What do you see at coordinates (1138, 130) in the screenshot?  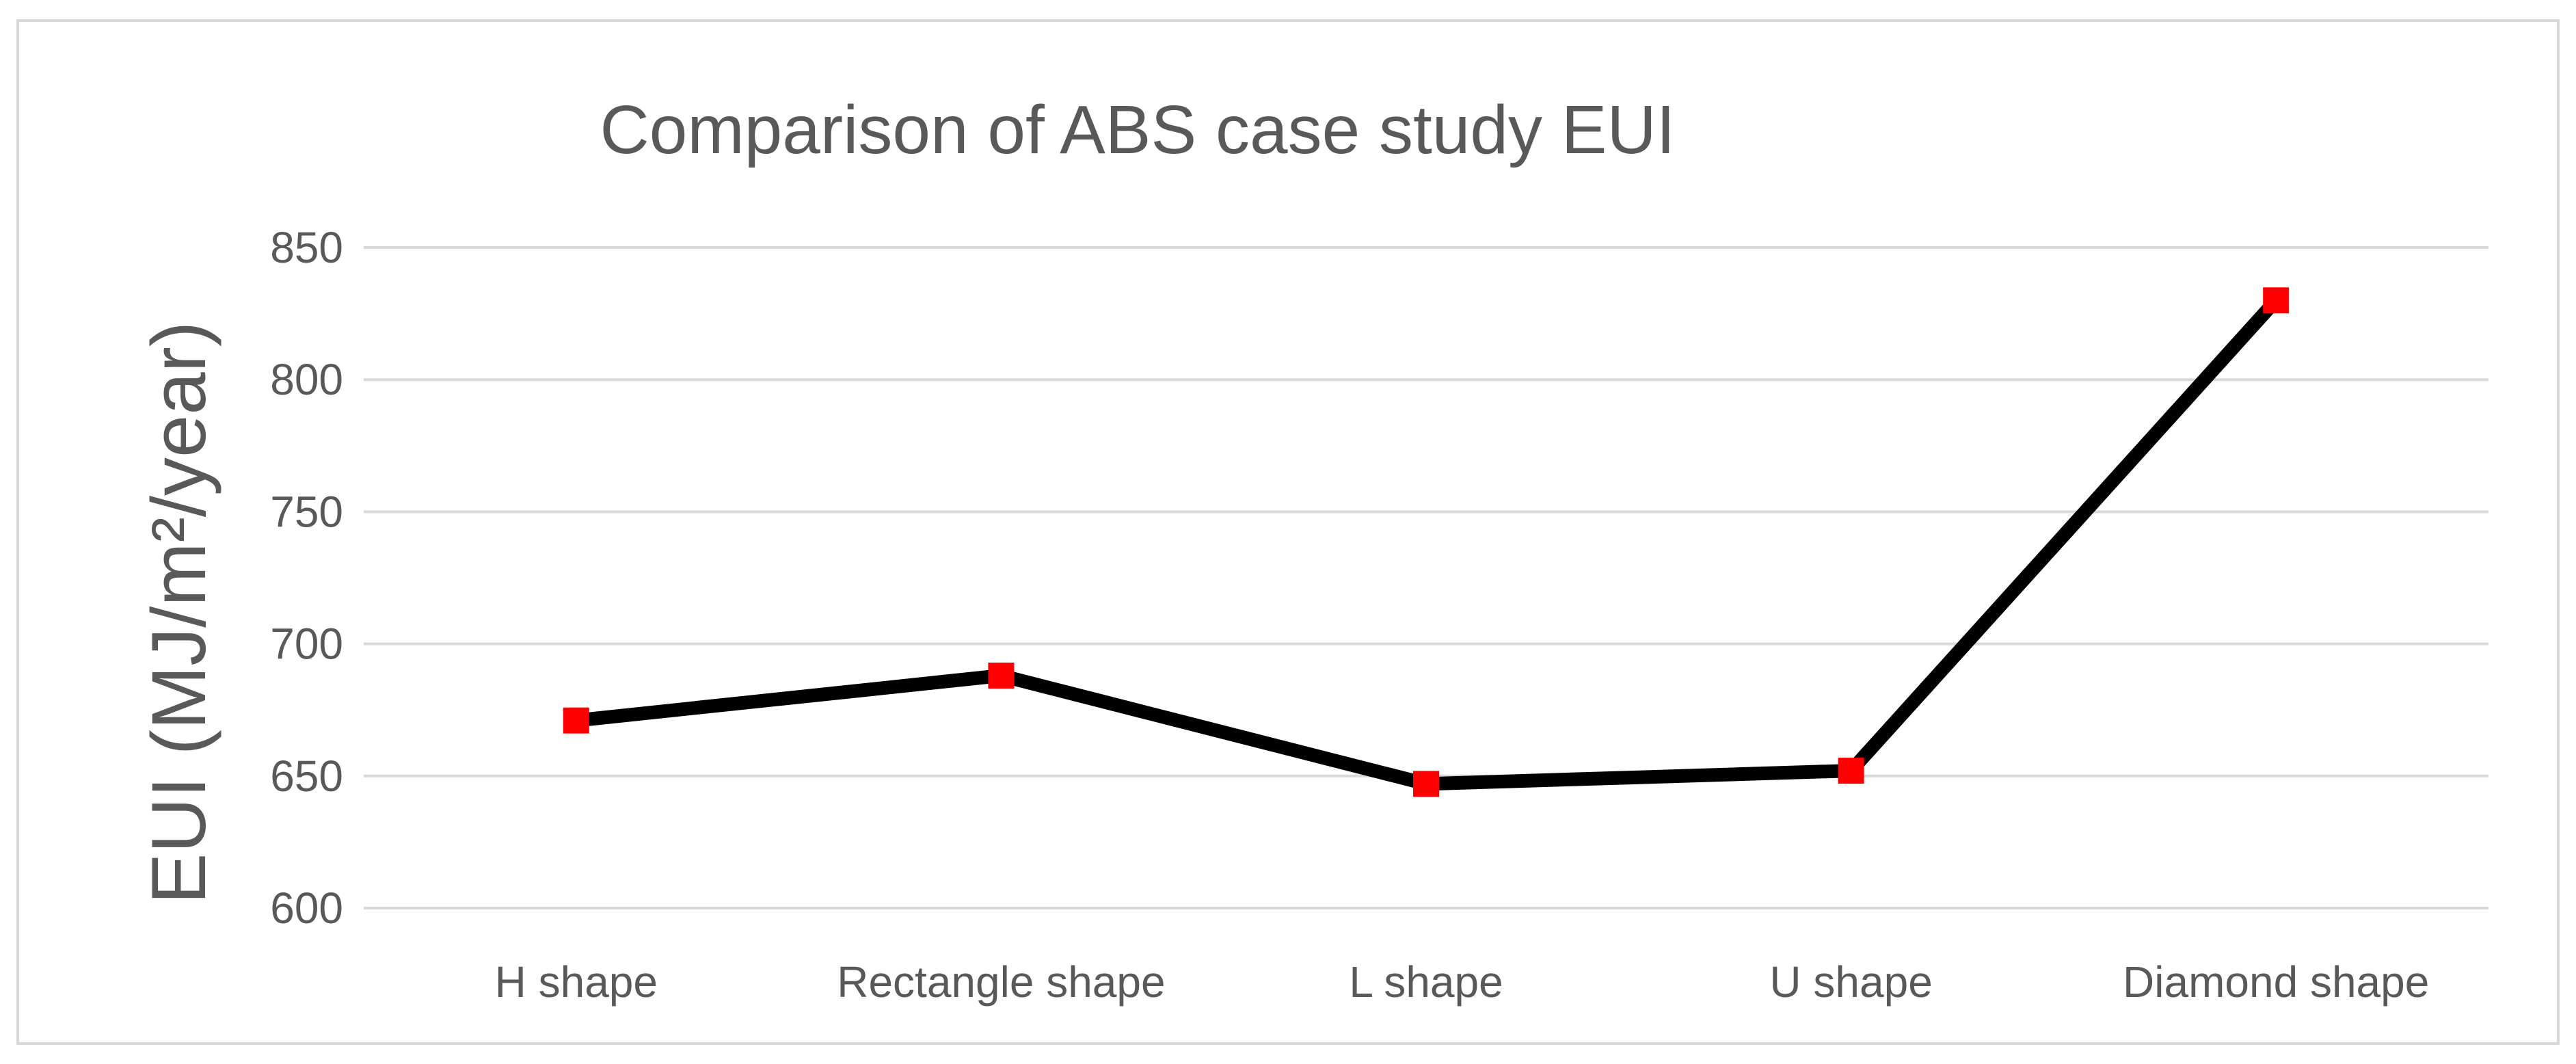 I see `chart-title: Comparison of ABS case study EUI` at bounding box center [1138, 130].